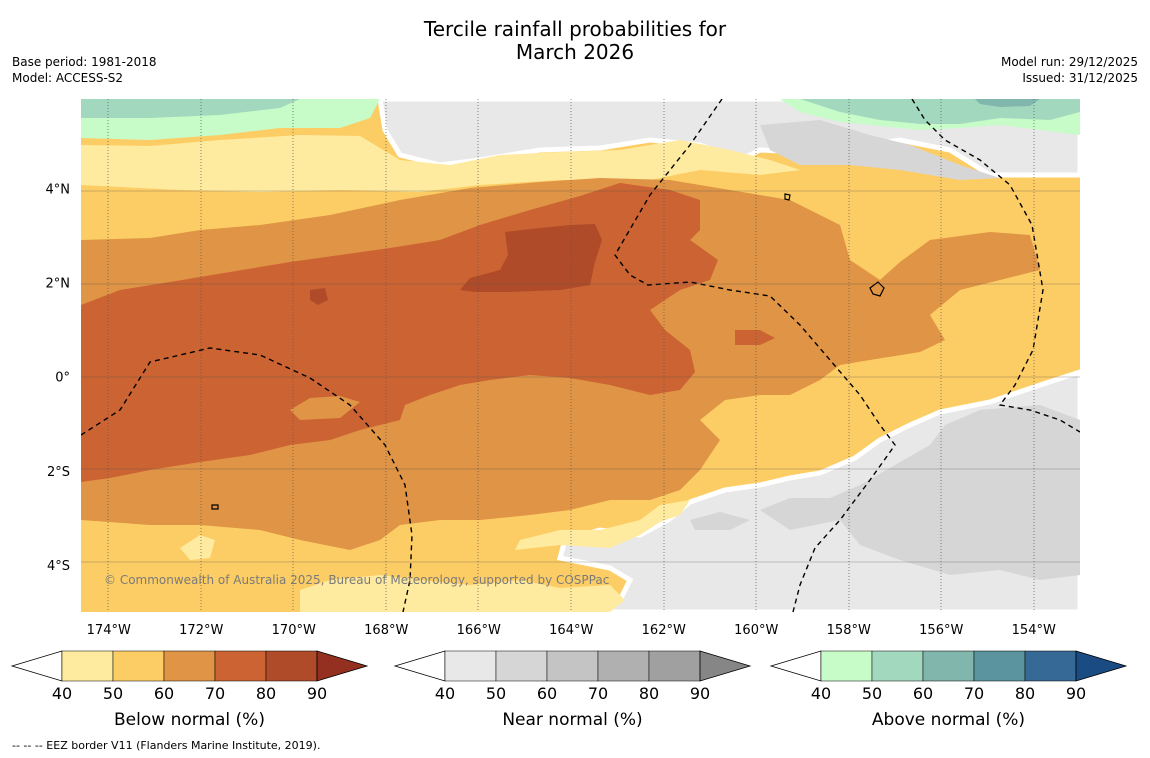 This screenshot has height=758, width=1150. I want to click on title-line-1: Tercile rainfall probabilities for, so click(575, 29).